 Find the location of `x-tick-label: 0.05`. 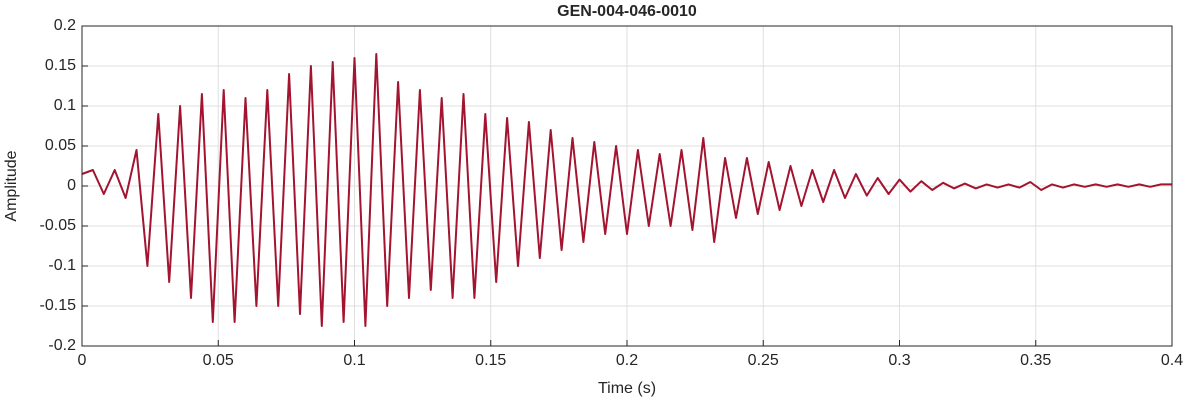

x-tick-label: 0.05 is located at coordinates (218, 360).